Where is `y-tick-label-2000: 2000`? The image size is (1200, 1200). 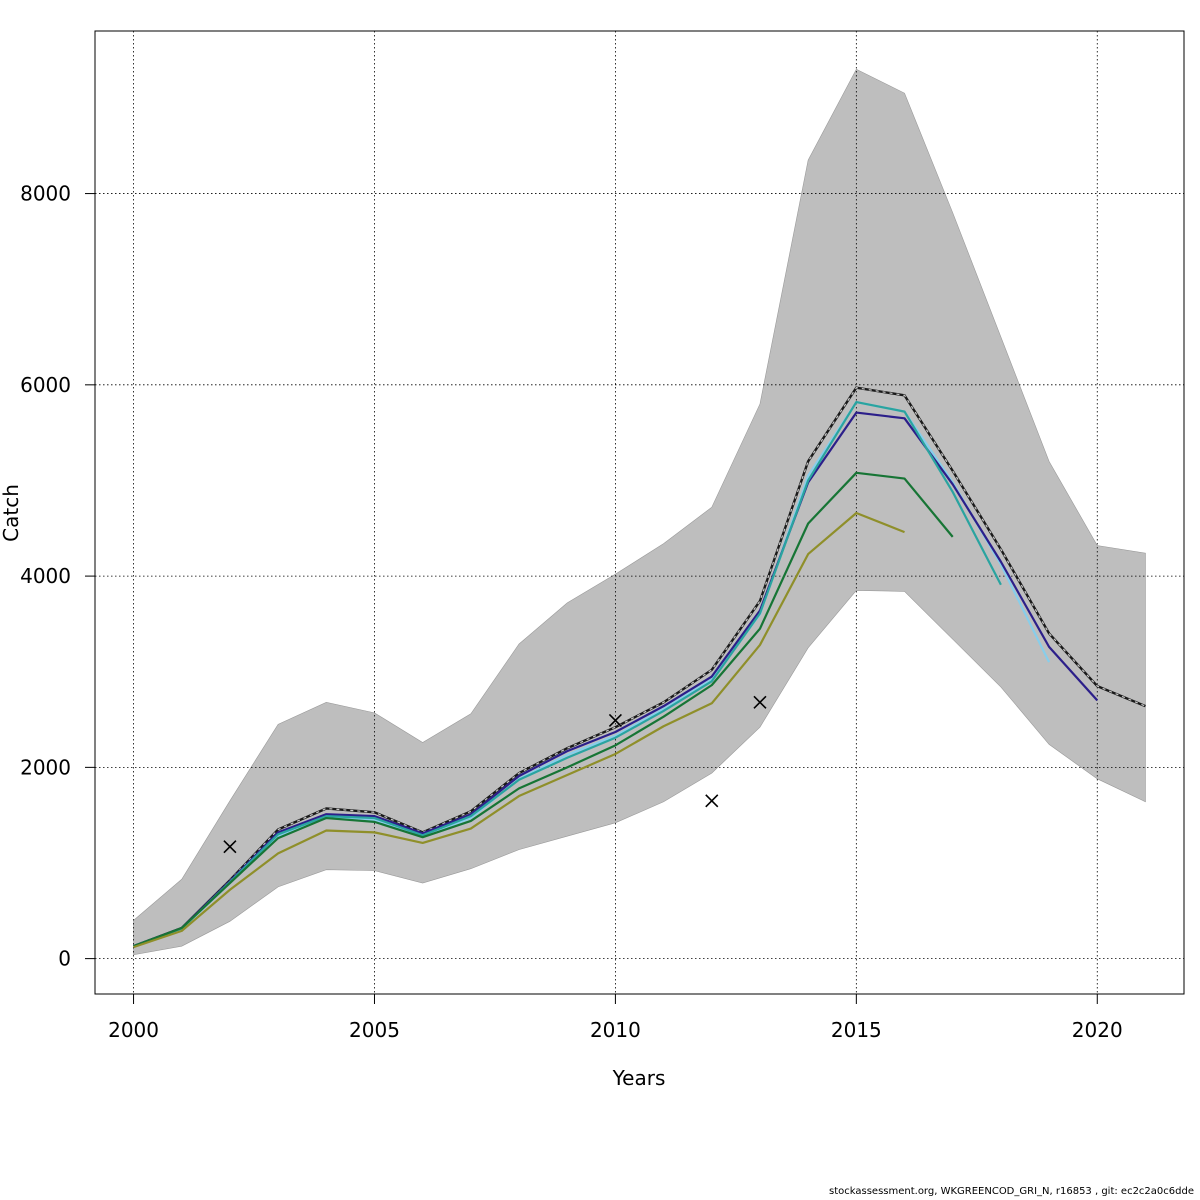
y-tick-label-2000: 2000 is located at coordinates (45, 767).